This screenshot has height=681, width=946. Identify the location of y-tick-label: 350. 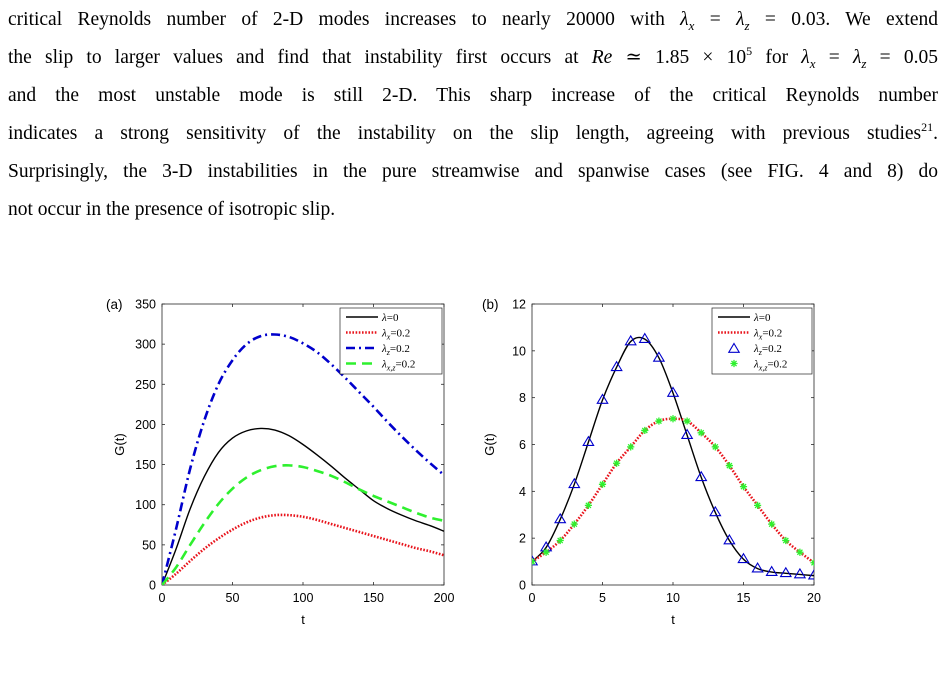
(145, 305).